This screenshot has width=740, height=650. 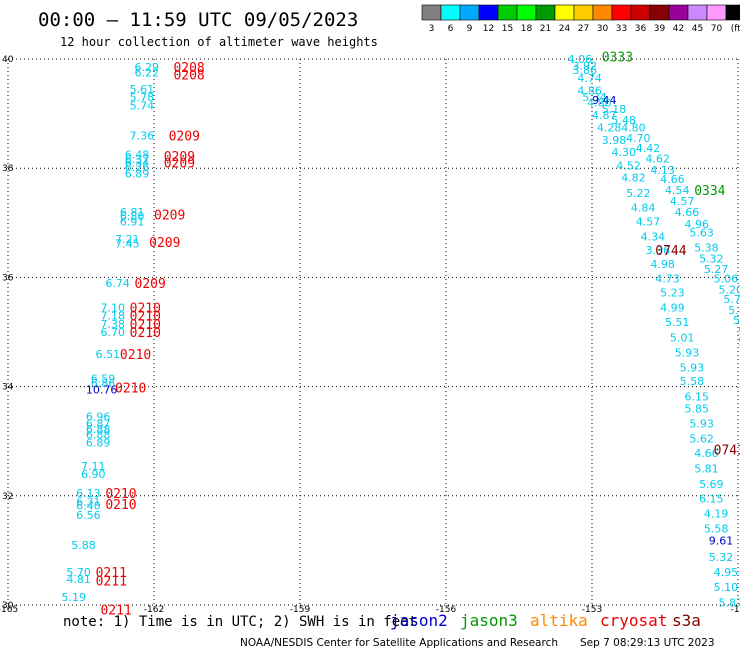 What do you see at coordinates (729, 289) in the screenshot?
I see `swh-value-point: 5.20` at bounding box center [729, 289].